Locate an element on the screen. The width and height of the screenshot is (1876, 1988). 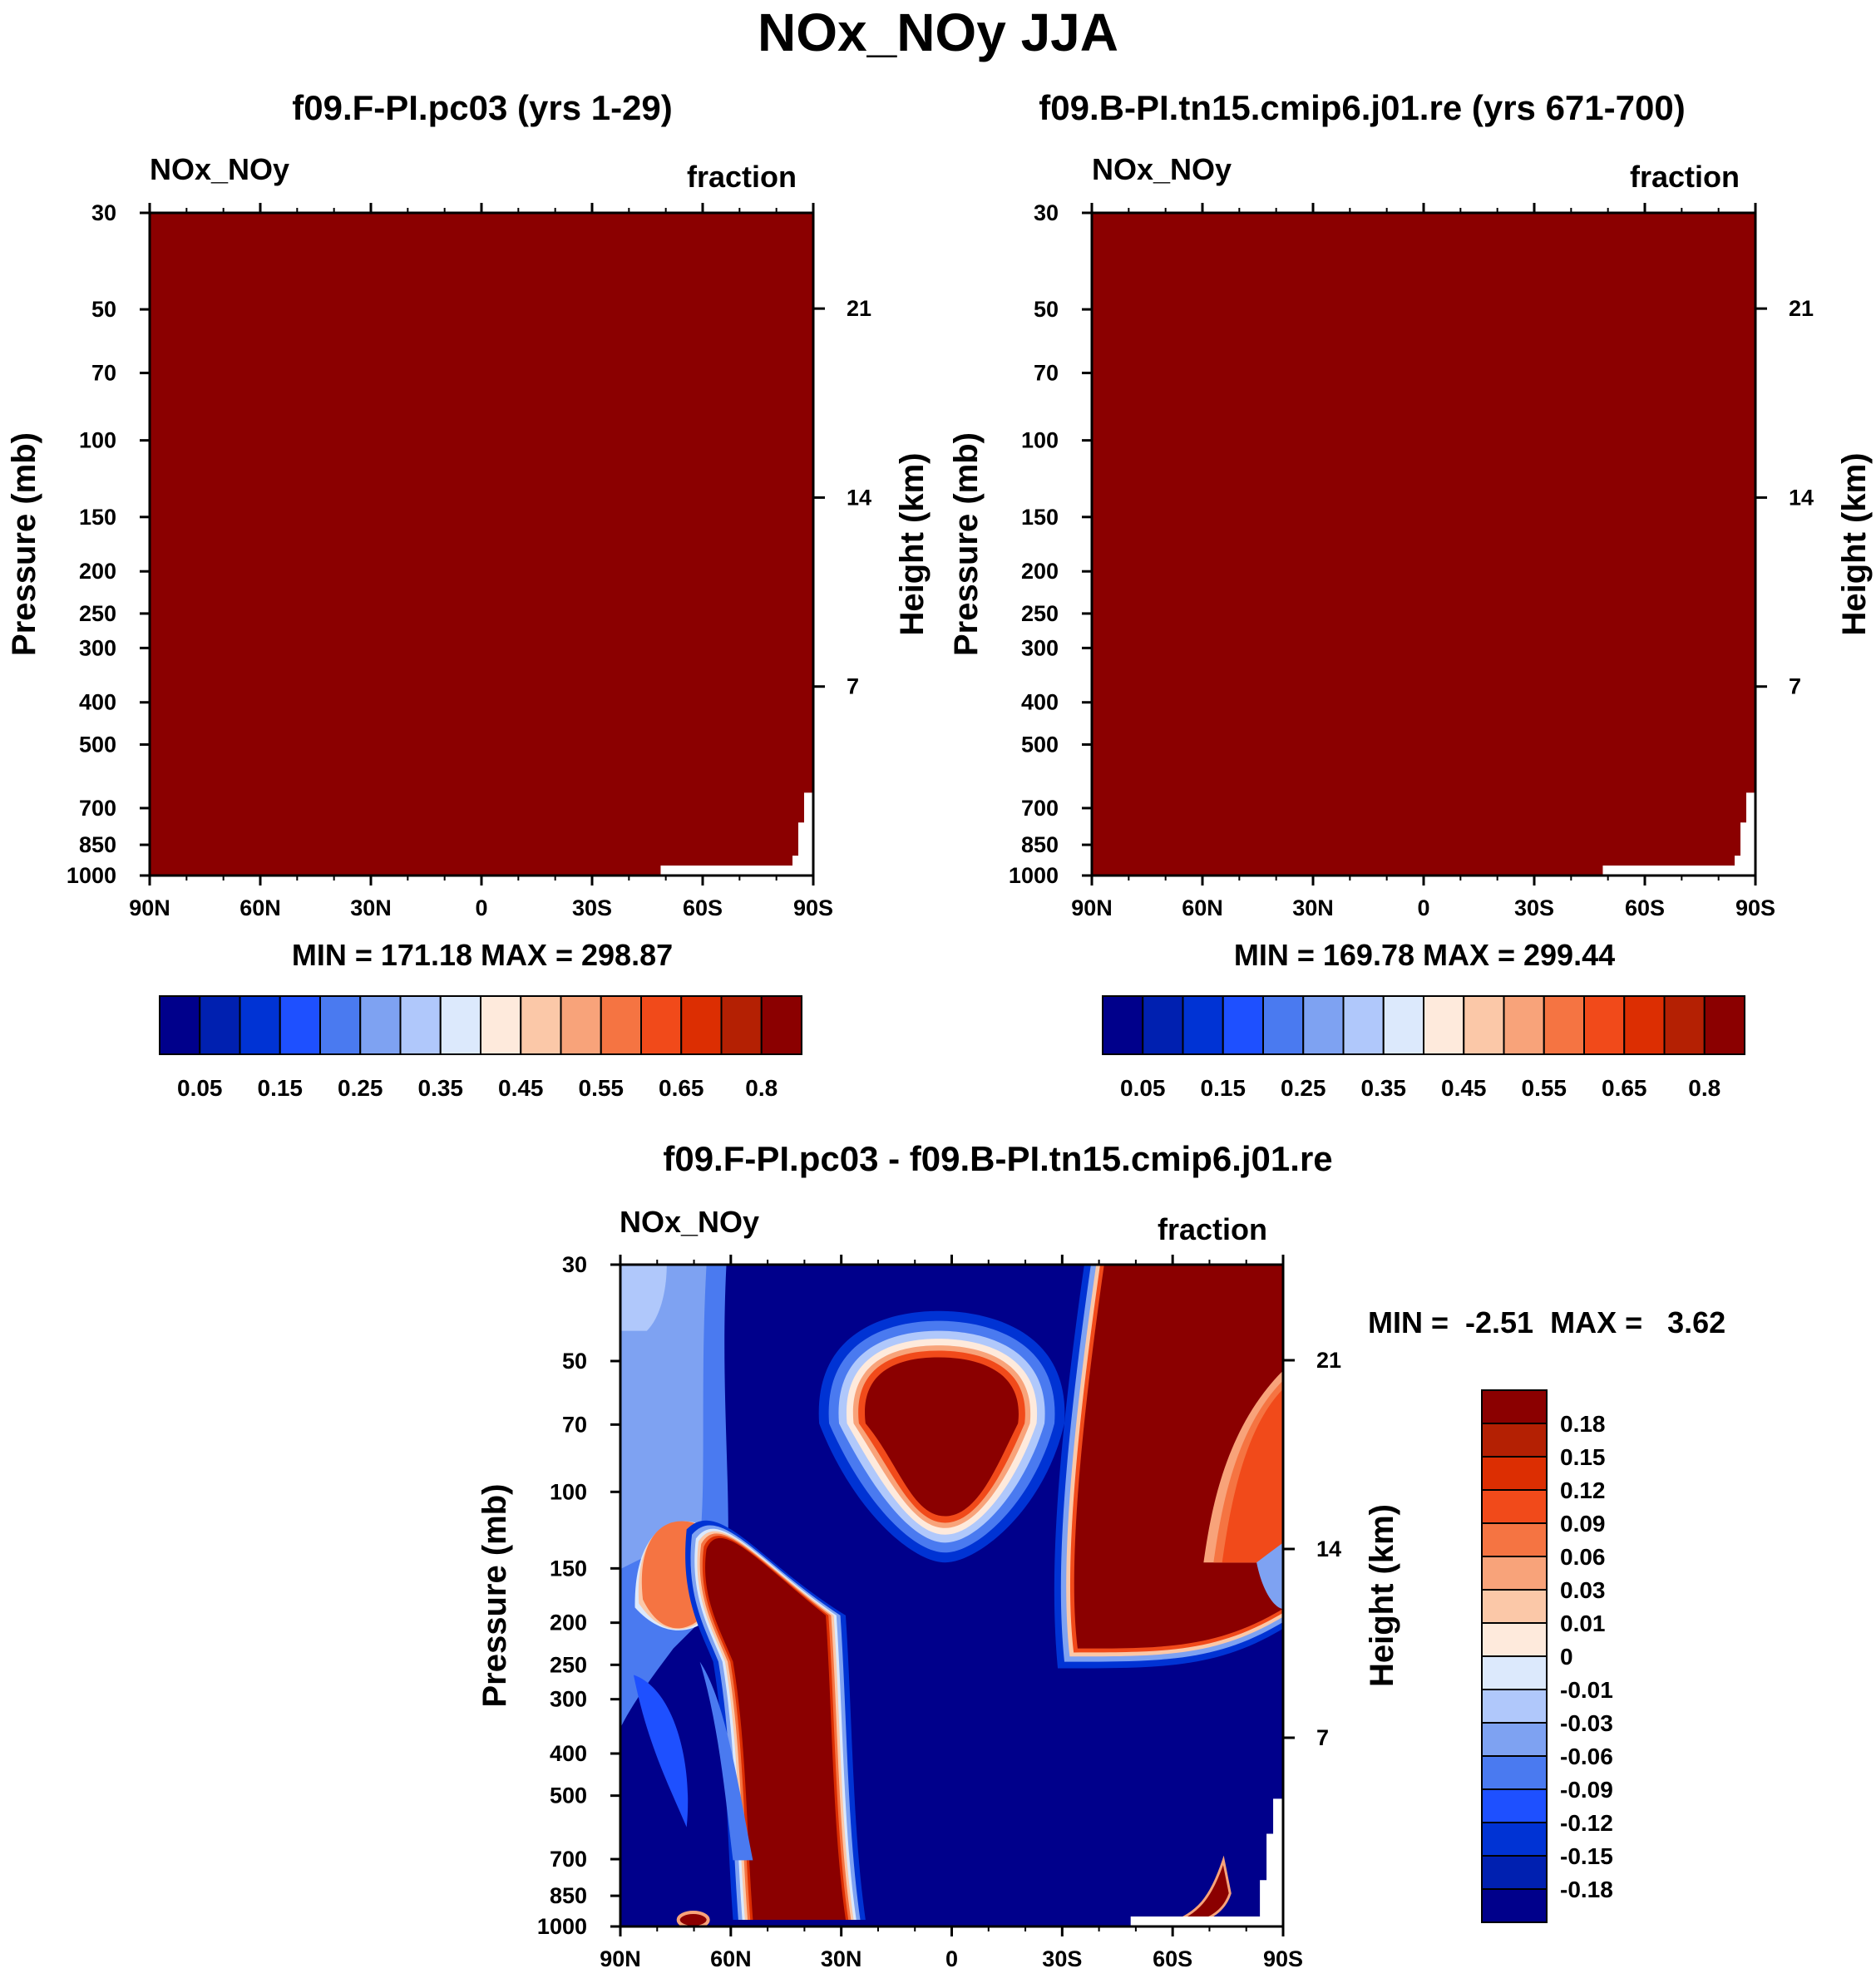
panel-2-ytick-label: 250 is located at coordinates (568, 1664).